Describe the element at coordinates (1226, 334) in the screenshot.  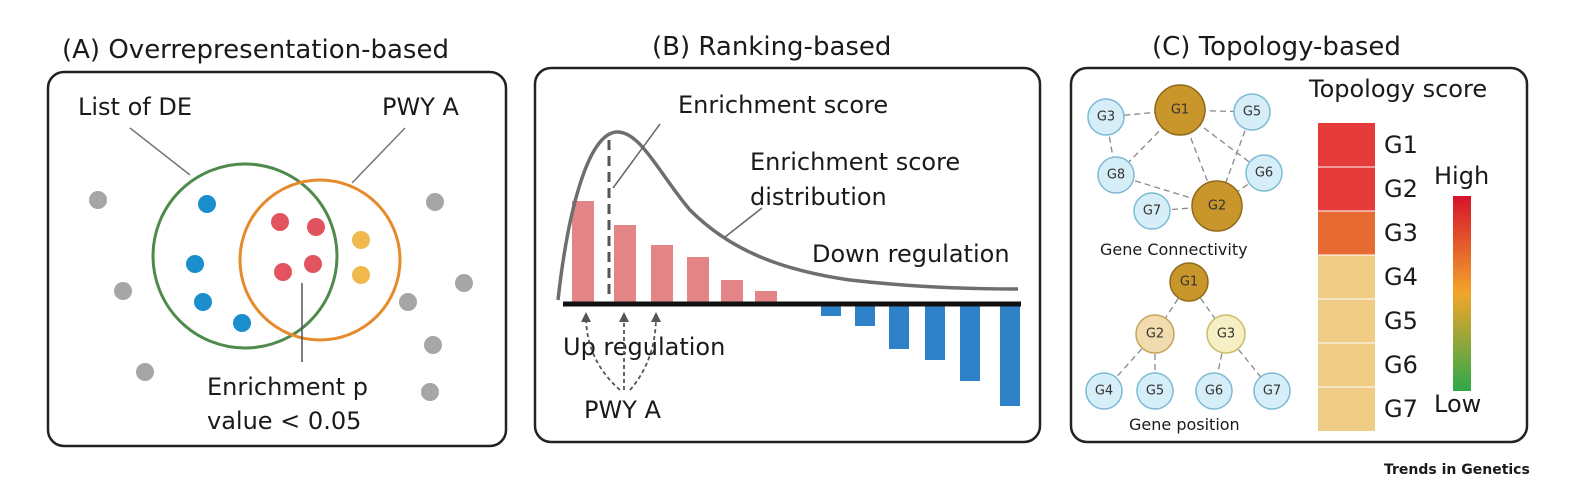
I see `pos-node-g3-label: G3` at that location.